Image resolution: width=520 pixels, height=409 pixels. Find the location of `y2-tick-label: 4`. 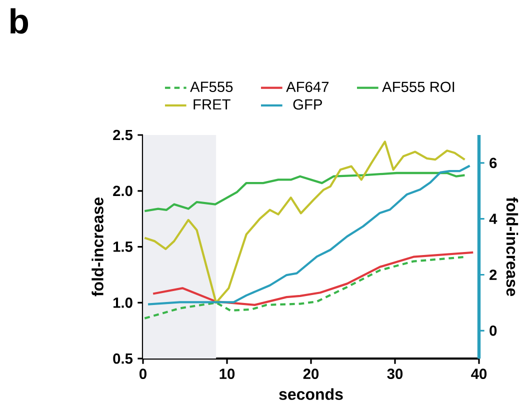

y2-tick-label: 4 is located at coordinates (493, 219).